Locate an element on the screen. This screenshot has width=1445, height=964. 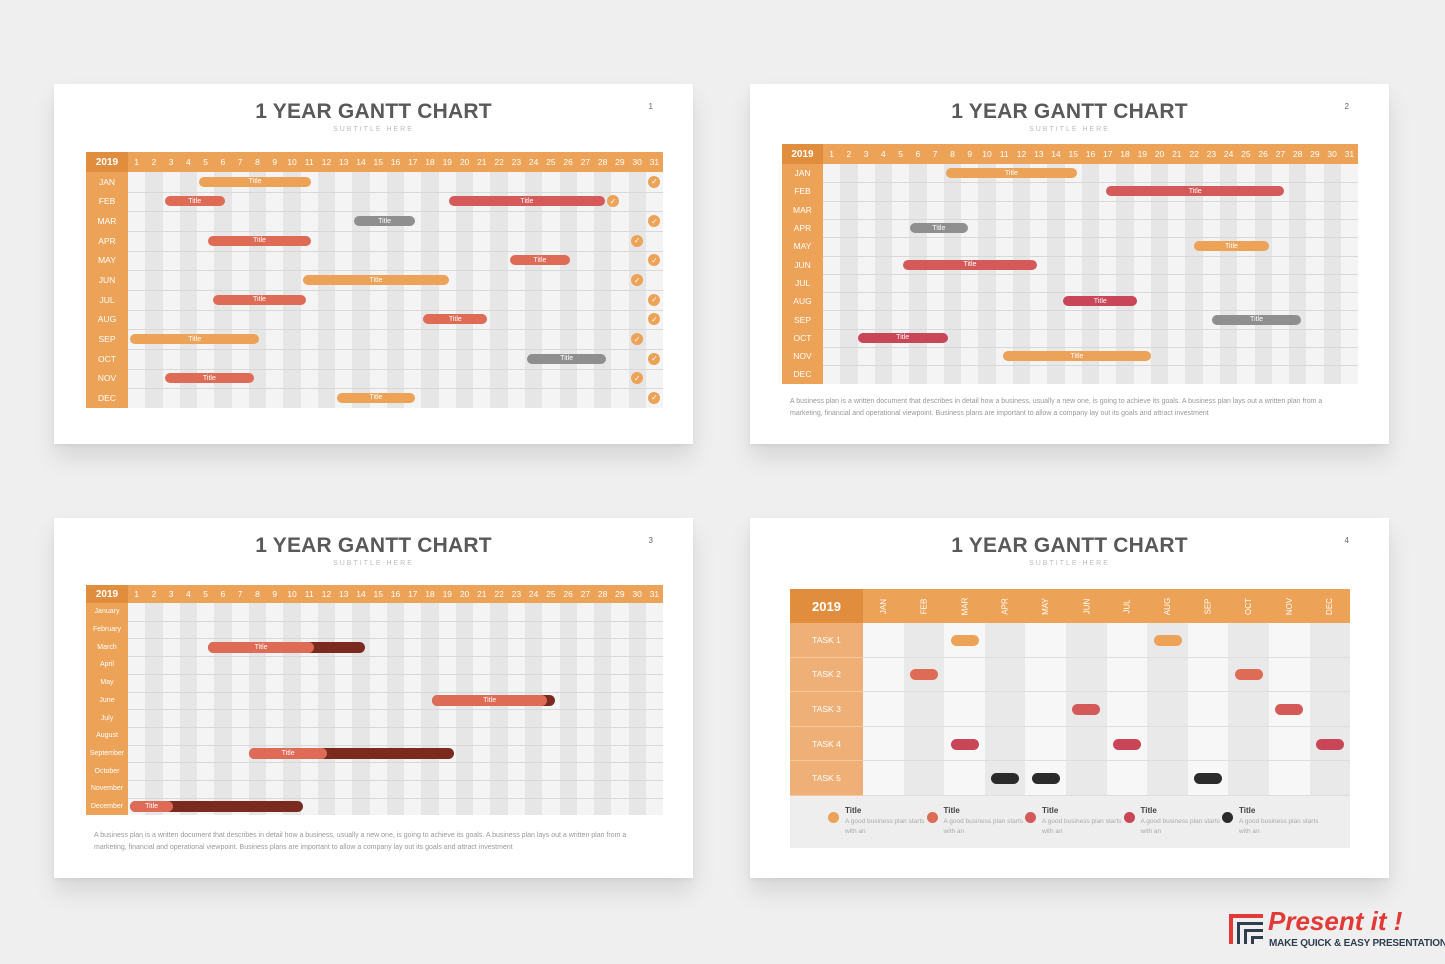
month-text: APR is located at coordinates (1005, 606).